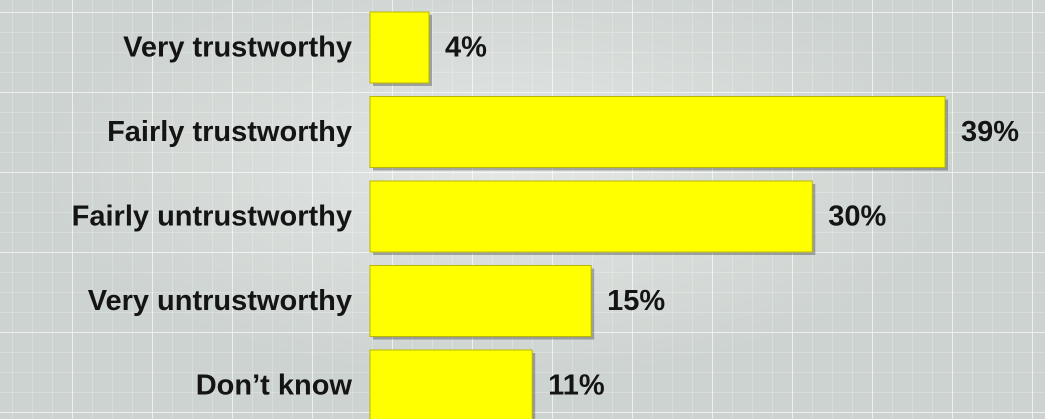 This screenshot has width=1045, height=419. I want to click on value-label-fairly-trustworthy: 39%, so click(990, 132).